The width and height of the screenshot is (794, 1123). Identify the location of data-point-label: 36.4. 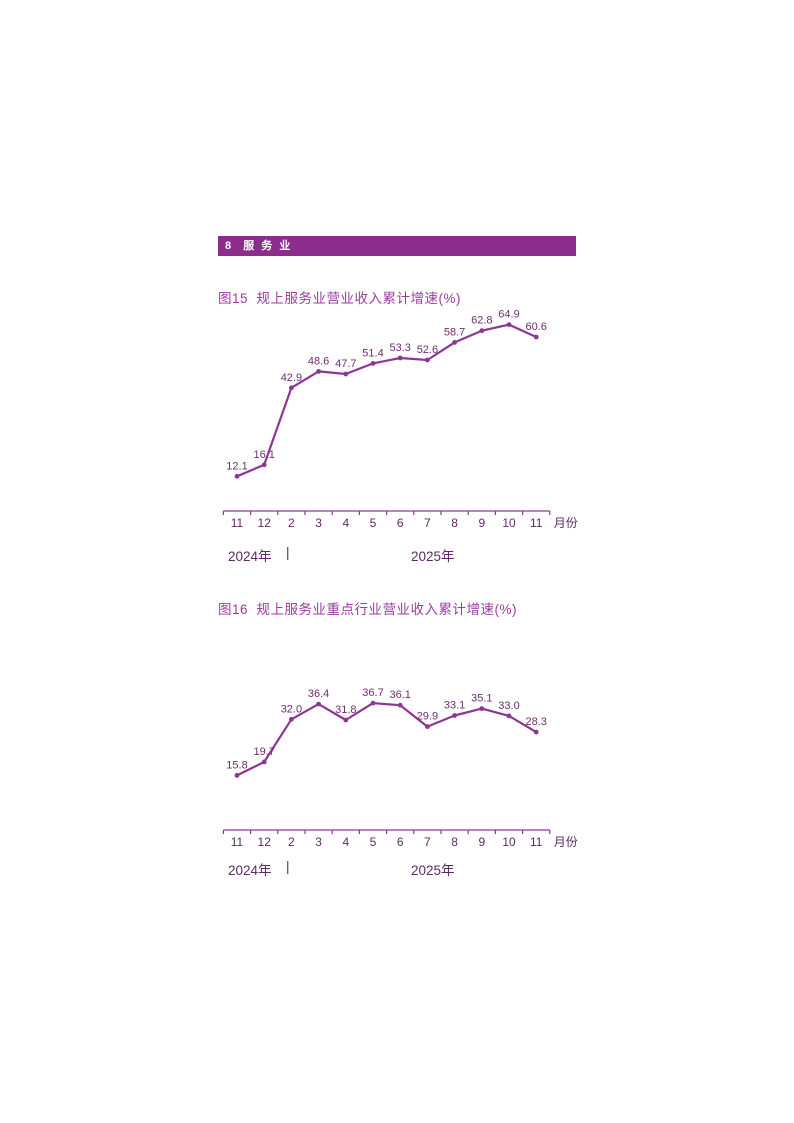
(318, 694).